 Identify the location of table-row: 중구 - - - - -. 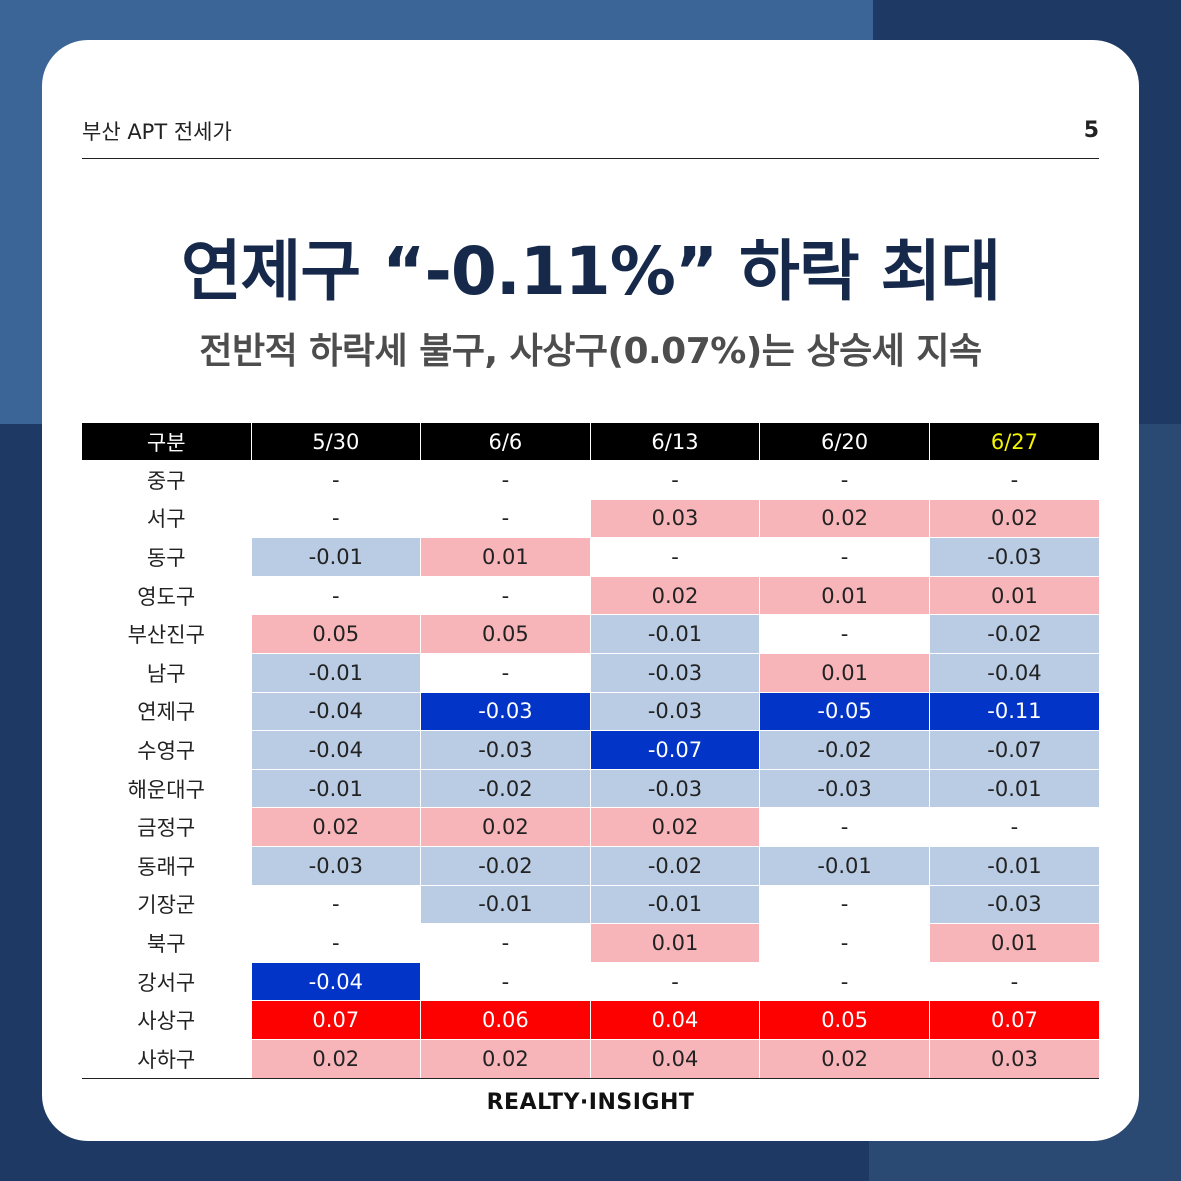
(590, 480).